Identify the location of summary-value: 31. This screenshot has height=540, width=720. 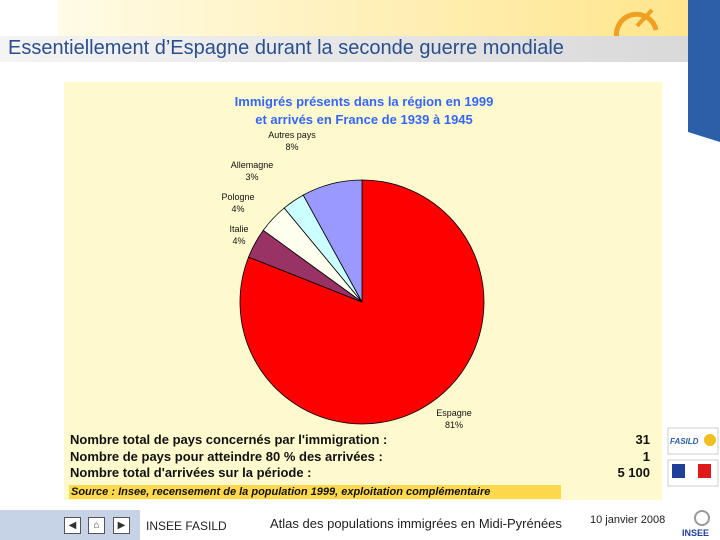
(642, 439).